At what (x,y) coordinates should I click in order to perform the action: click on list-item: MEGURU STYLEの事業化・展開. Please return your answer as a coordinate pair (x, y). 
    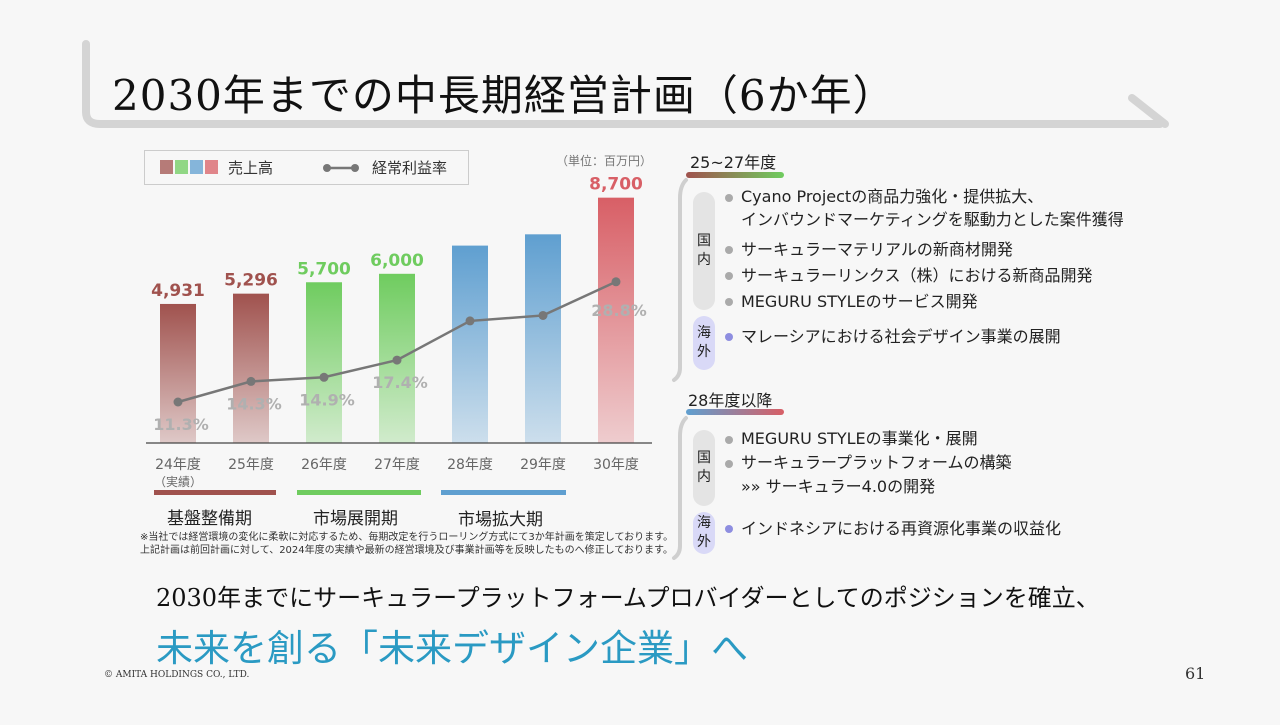
    Looking at the image, I should click on (868, 439).